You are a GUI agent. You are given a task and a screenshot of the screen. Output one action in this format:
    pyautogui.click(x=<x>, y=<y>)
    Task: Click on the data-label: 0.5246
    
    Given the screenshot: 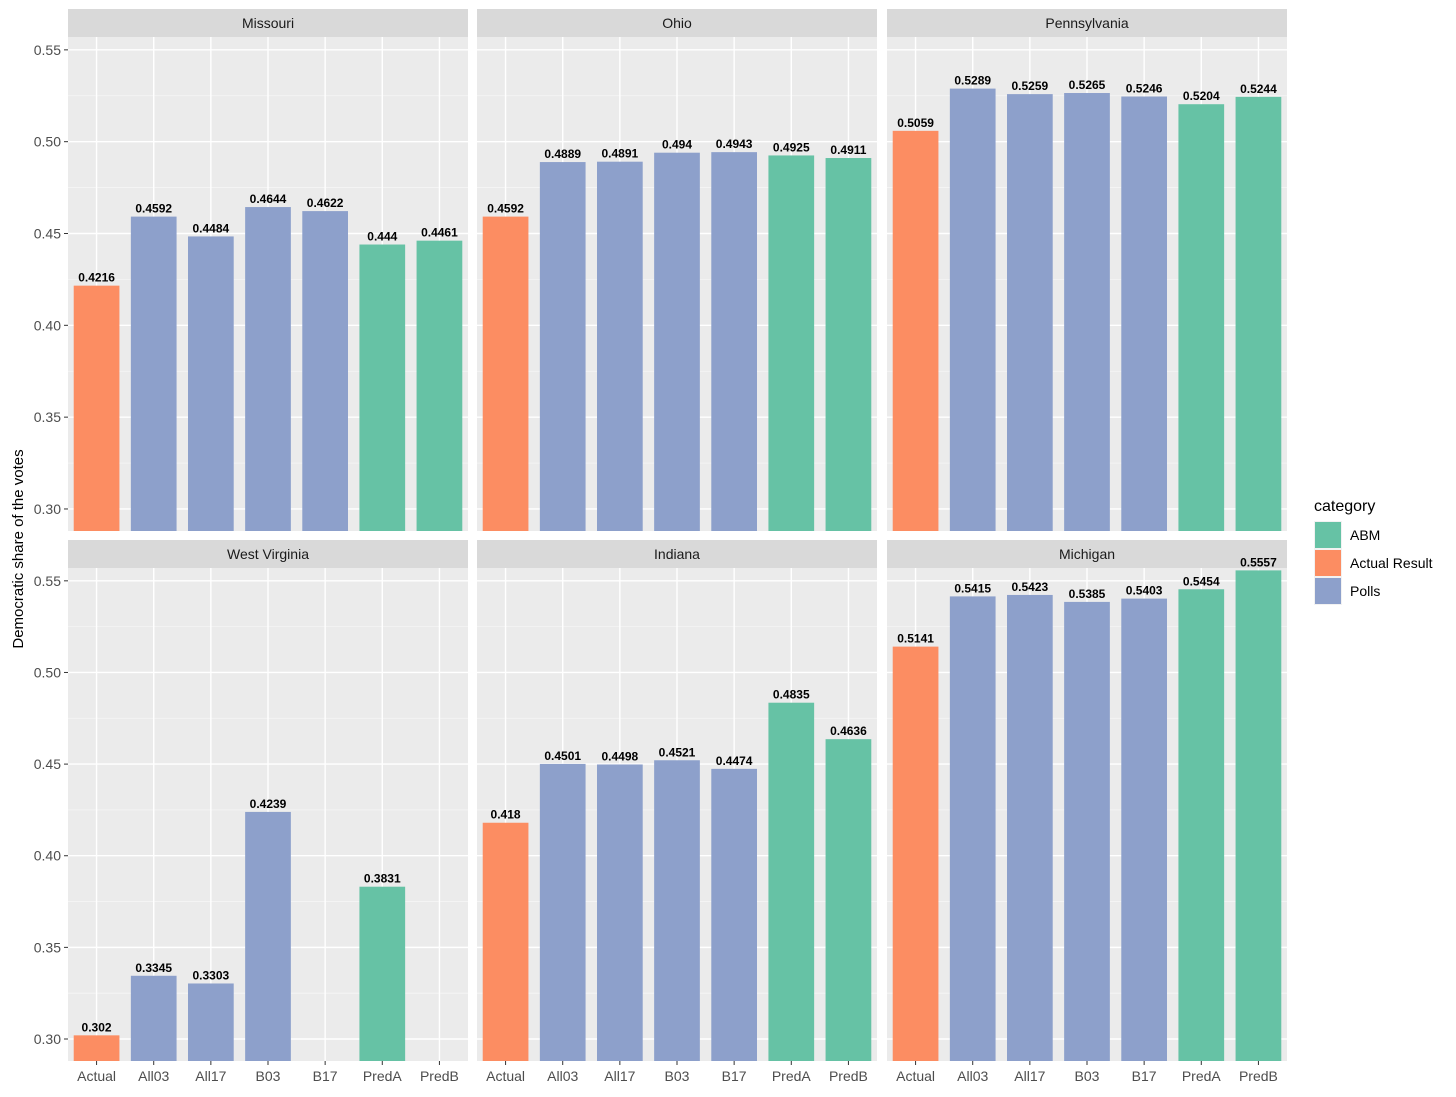 What is the action you would take?
    pyautogui.click(x=1144, y=89)
    